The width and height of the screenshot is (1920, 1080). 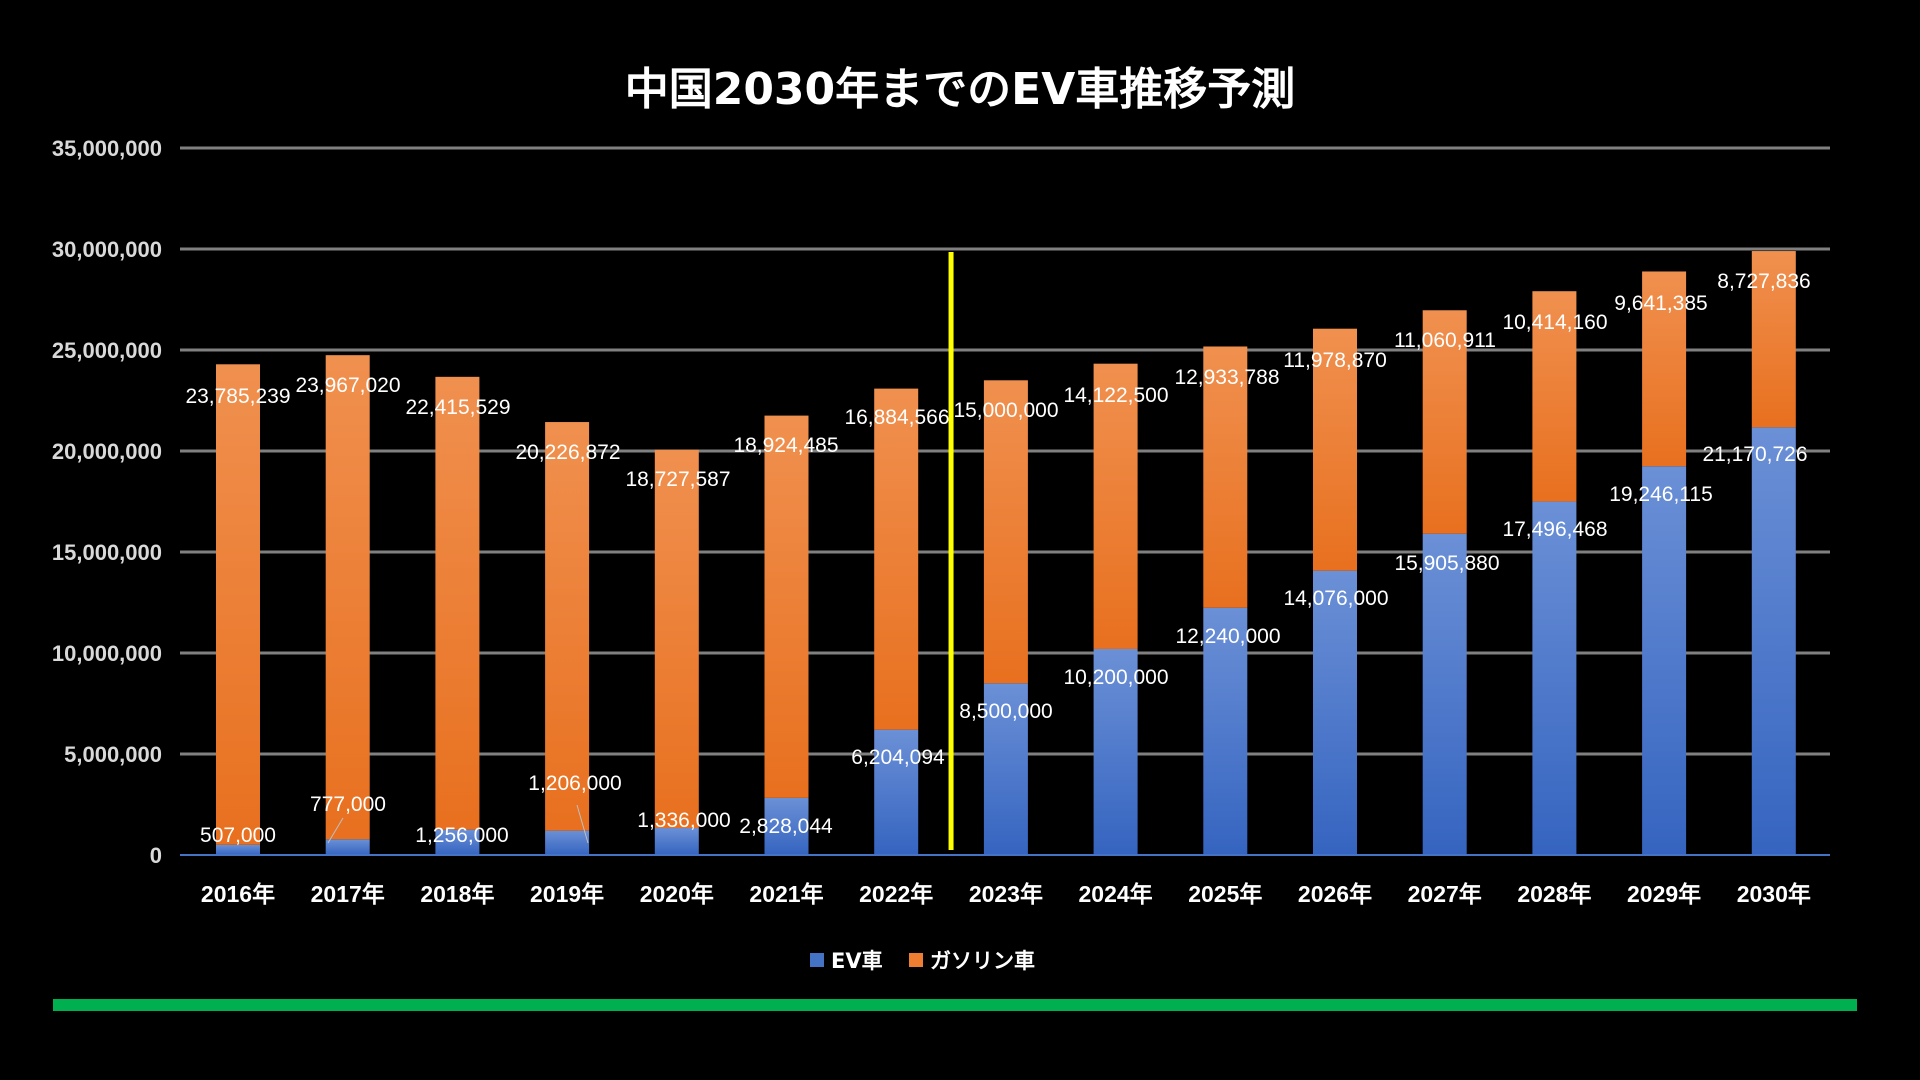 What do you see at coordinates (683, 820) in the screenshot?
I see `data-label-ev: 1,336,000` at bounding box center [683, 820].